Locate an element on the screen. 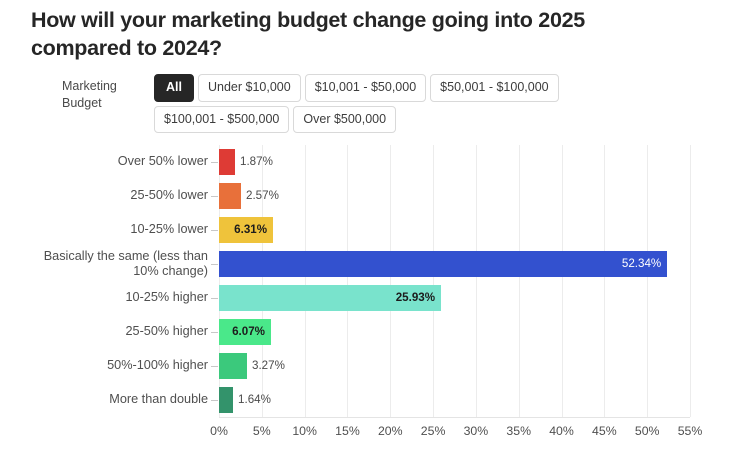 This screenshot has width=730, height=465. bar-value-label: 2.57% is located at coordinates (262, 195).